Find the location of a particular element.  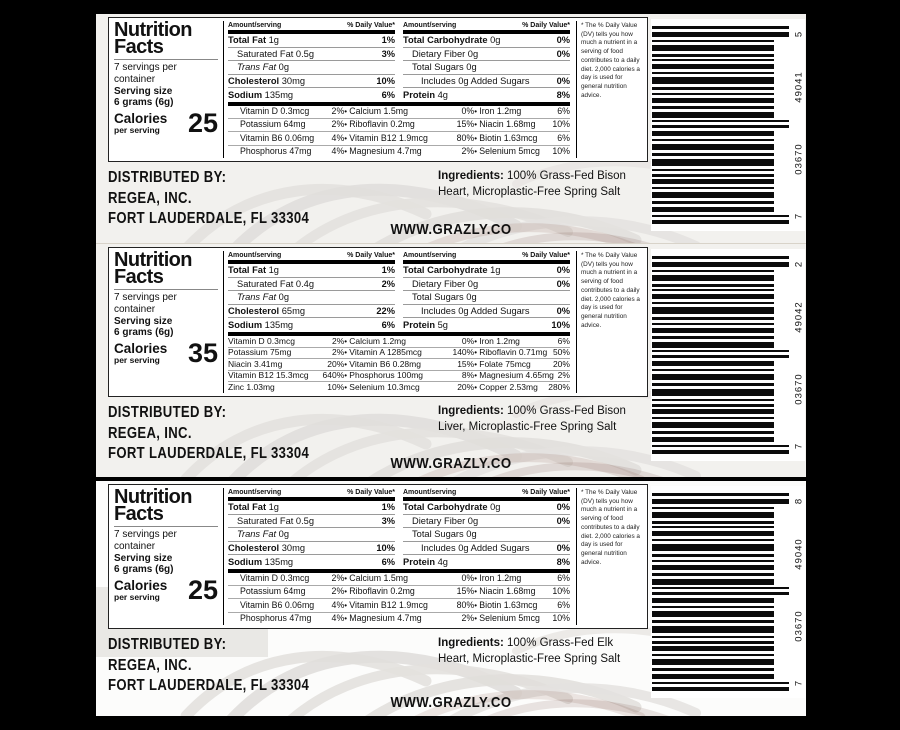

micronutrient-name: Zinc 1.03mg is located at coordinates (272, 387).